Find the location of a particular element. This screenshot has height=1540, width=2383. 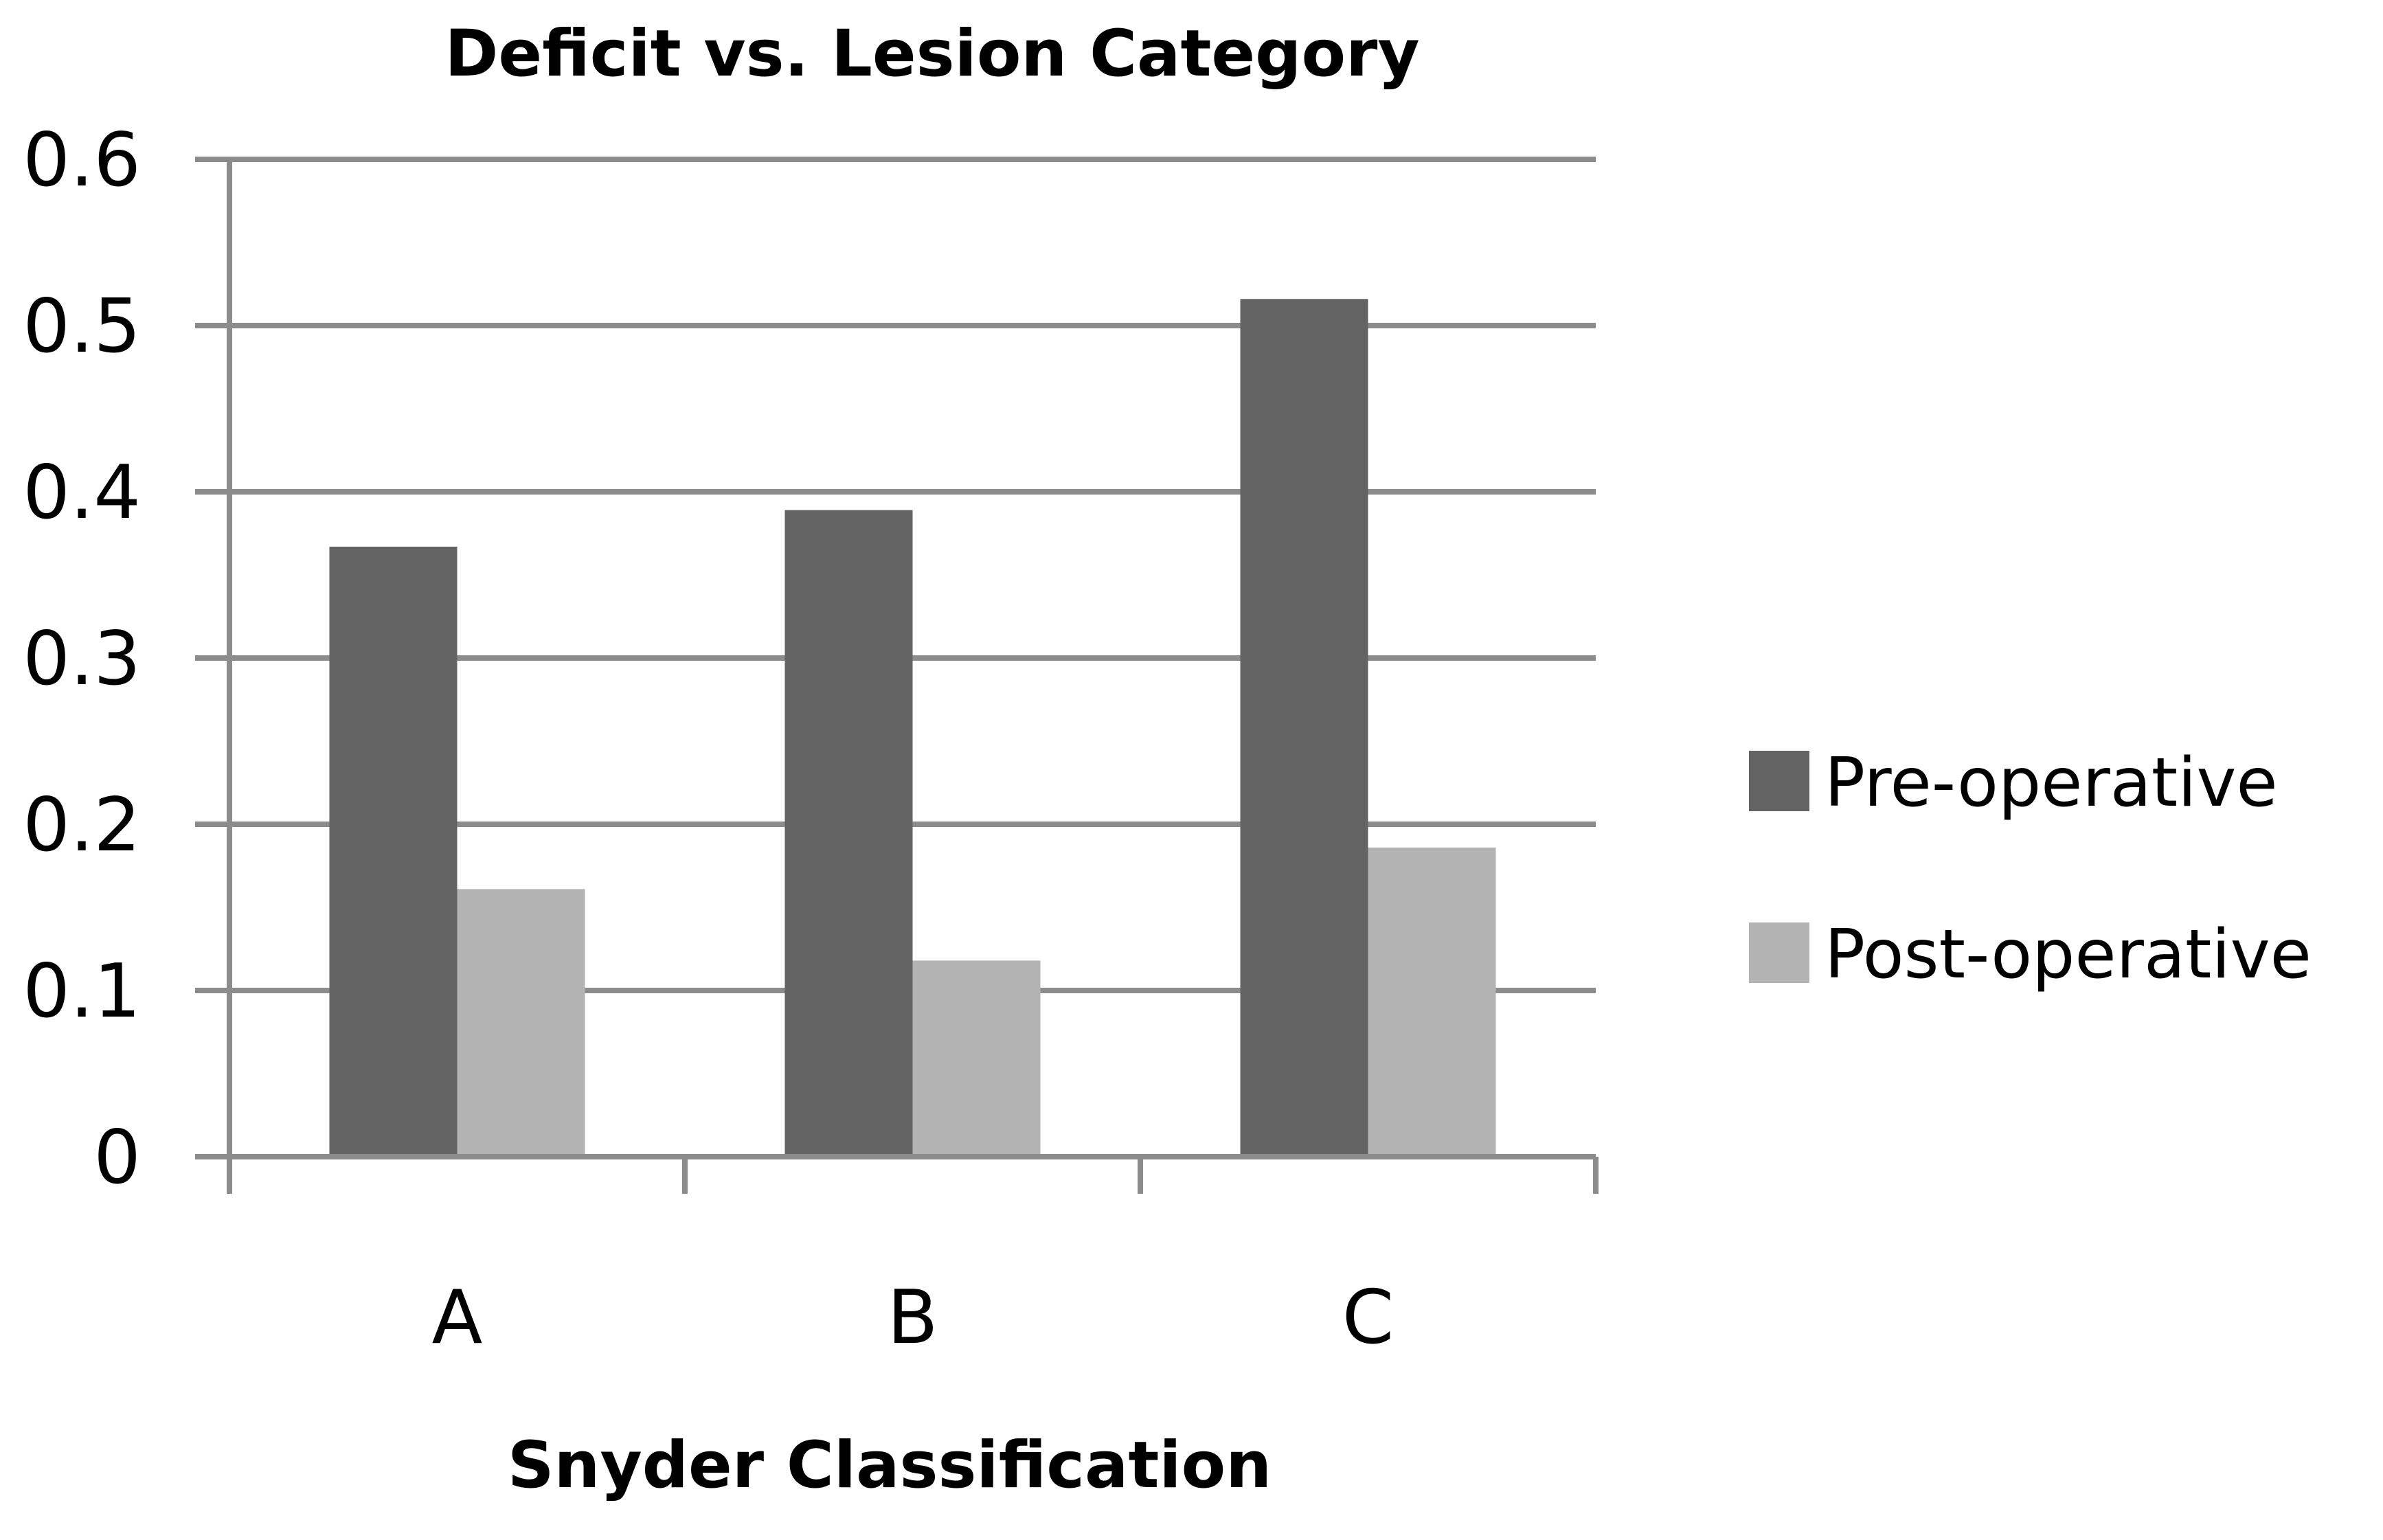

bar-post-operative-c is located at coordinates (1432, 1002).